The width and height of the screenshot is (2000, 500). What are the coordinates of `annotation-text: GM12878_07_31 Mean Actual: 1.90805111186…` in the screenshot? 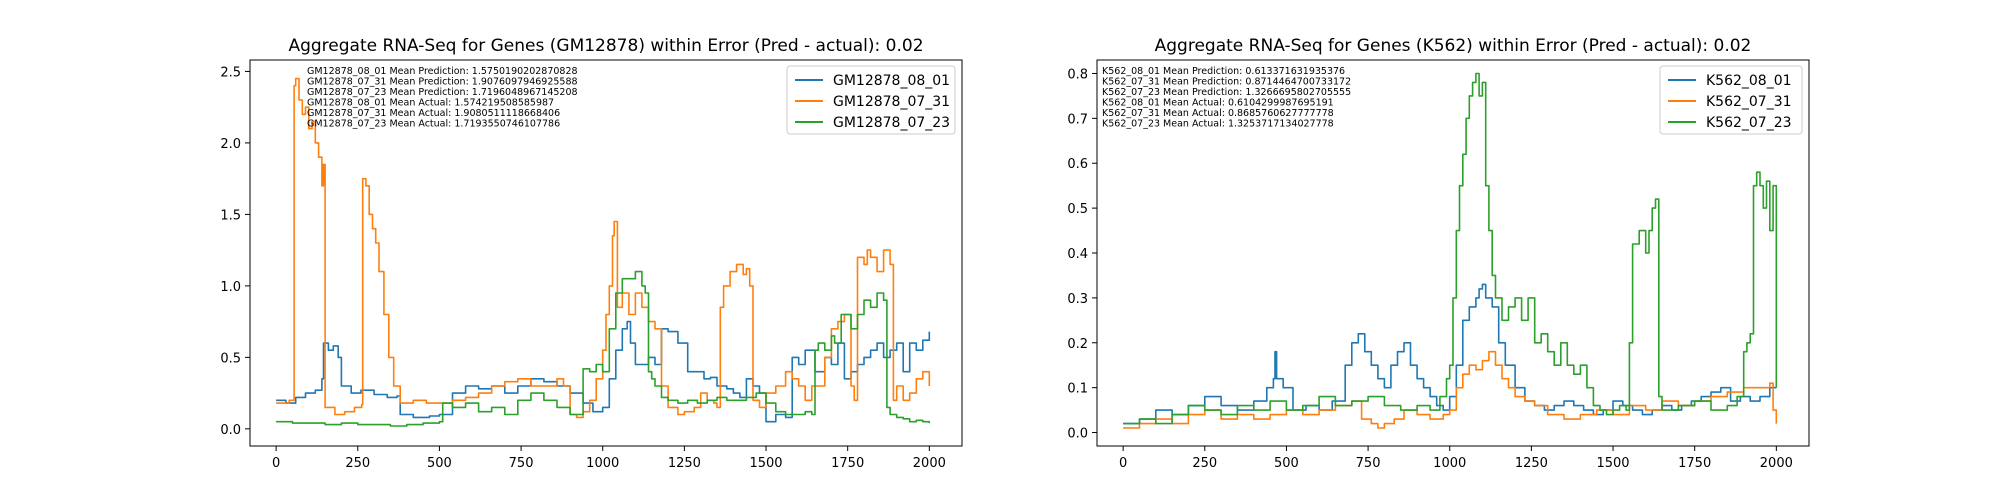 It's located at (433, 113).